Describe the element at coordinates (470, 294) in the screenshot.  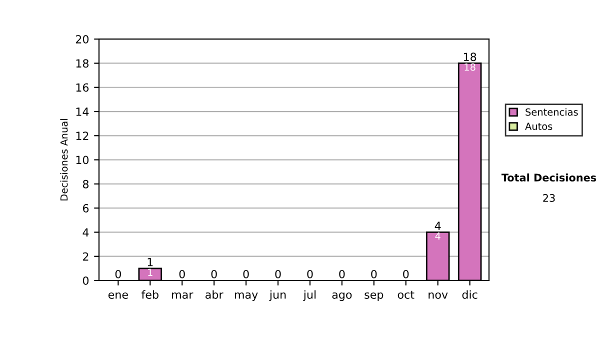
I see `x-tick-label: dic` at that location.